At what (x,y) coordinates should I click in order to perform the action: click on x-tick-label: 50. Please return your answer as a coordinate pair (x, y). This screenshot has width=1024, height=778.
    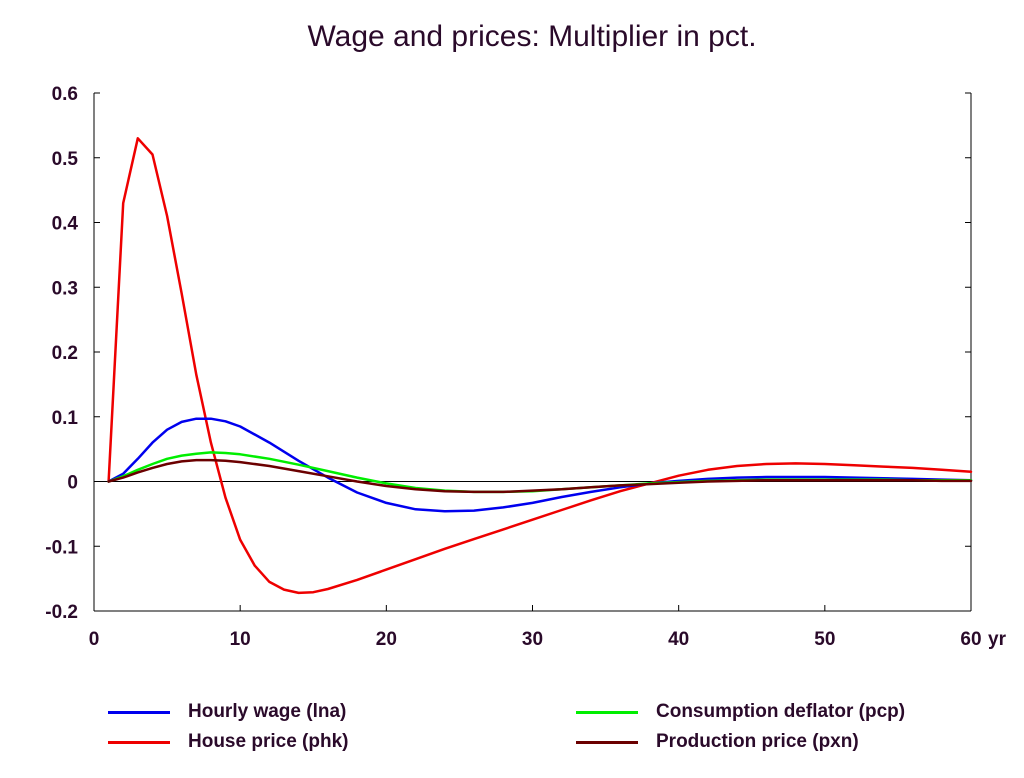
    Looking at the image, I should click on (824, 639).